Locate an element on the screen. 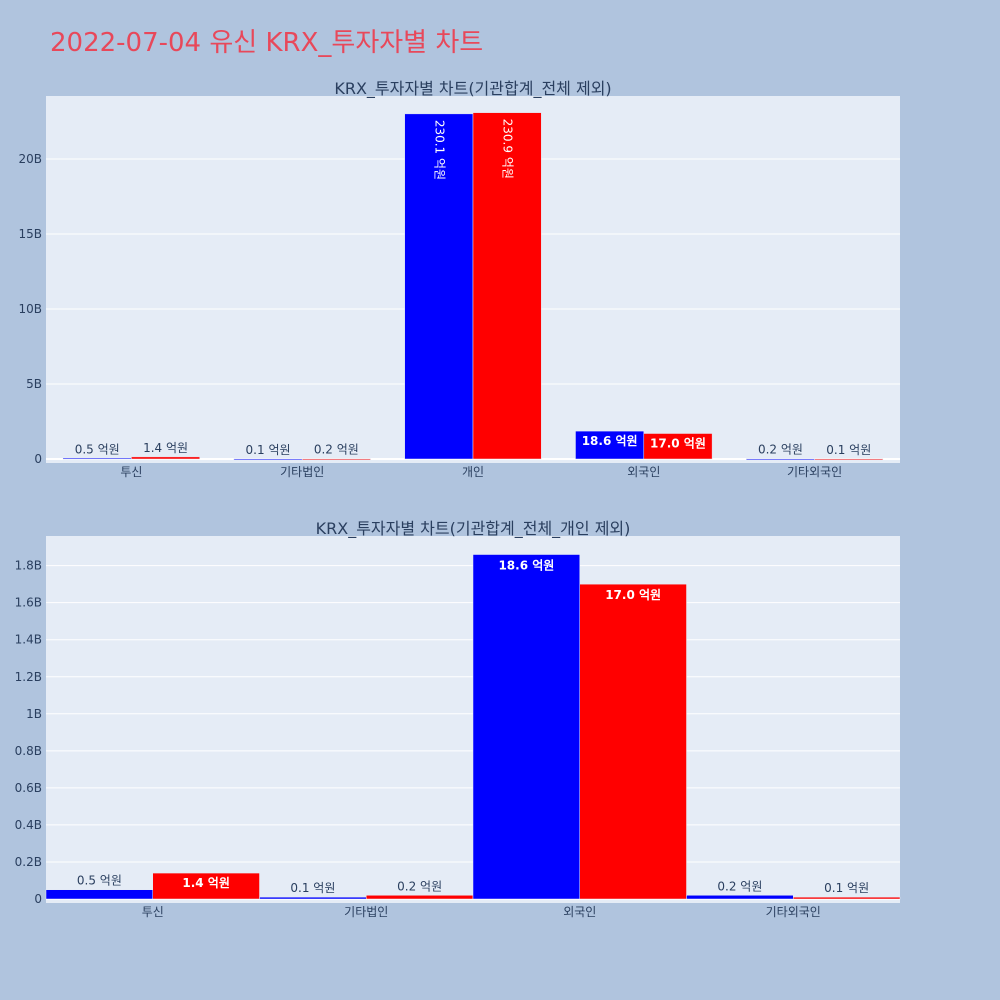  y-tick-label: 1.8B is located at coordinates (28, 566).